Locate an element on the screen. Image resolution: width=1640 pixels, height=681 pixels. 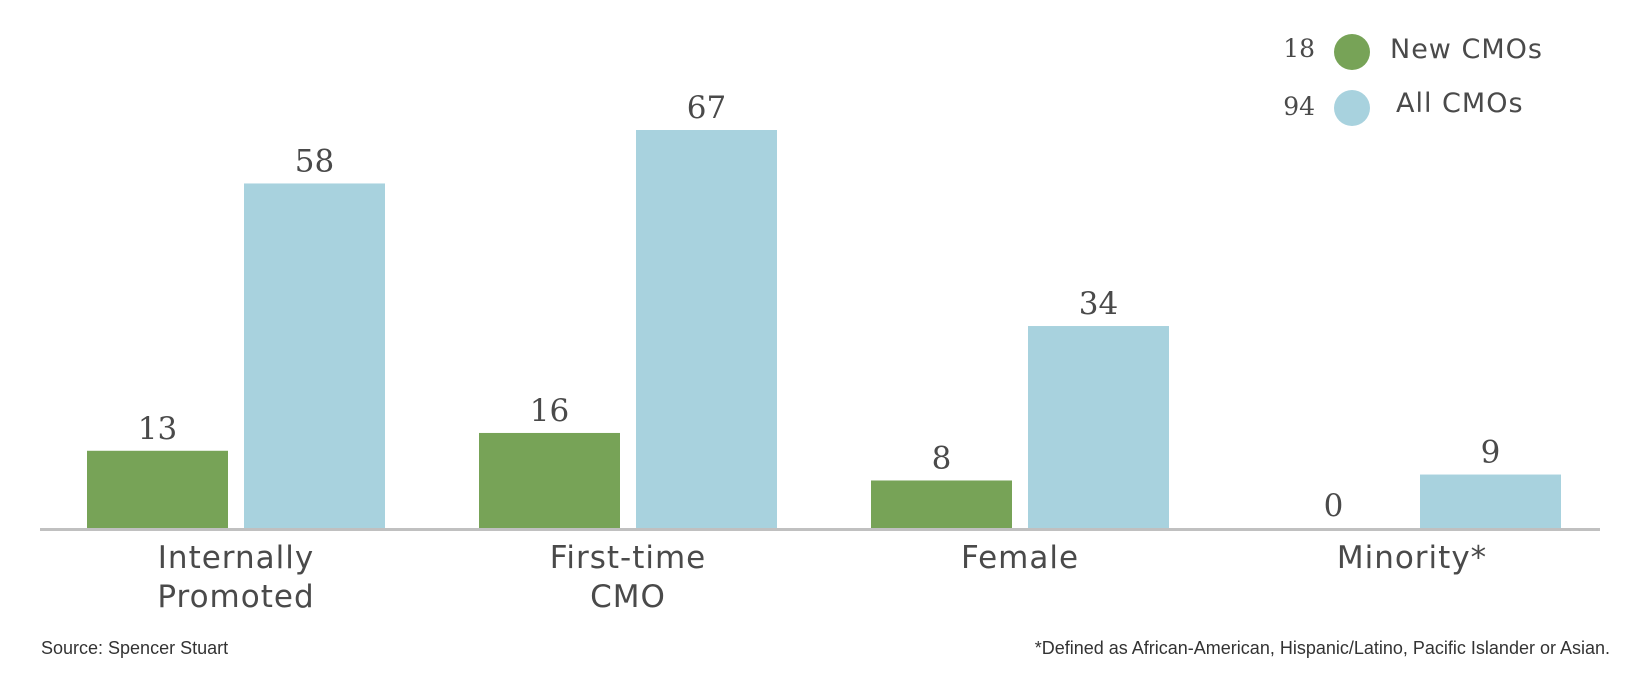
legend-swatch-new-cmos is located at coordinates (1352, 52).